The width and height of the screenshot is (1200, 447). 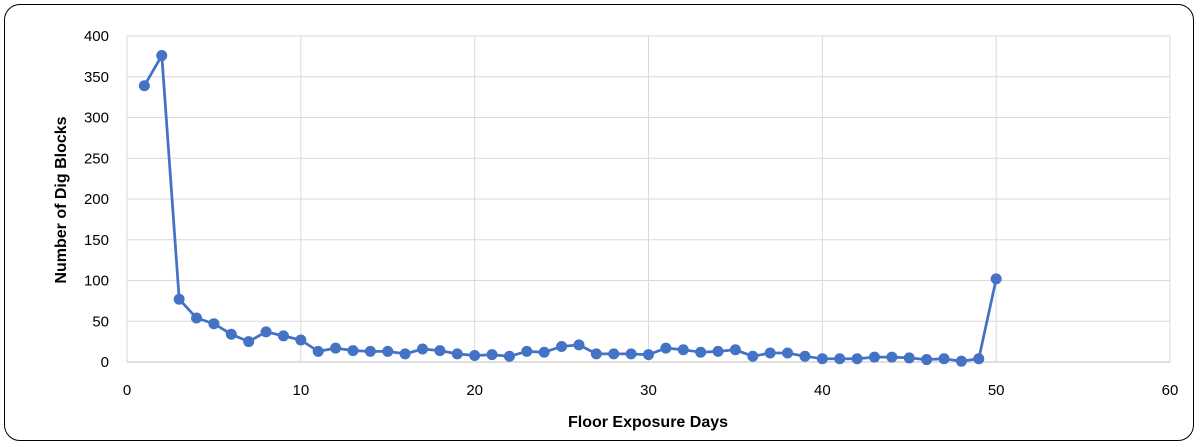 I want to click on x-tick-label: 50, so click(x=996, y=390).